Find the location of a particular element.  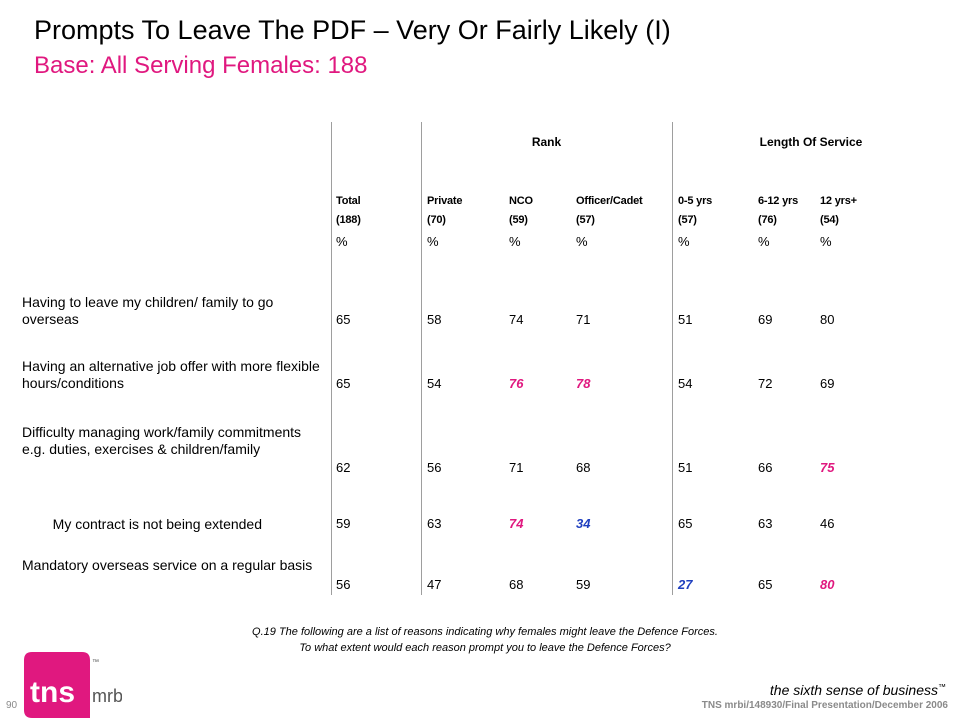

tagline-tm: ™ is located at coordinates (942, 687).